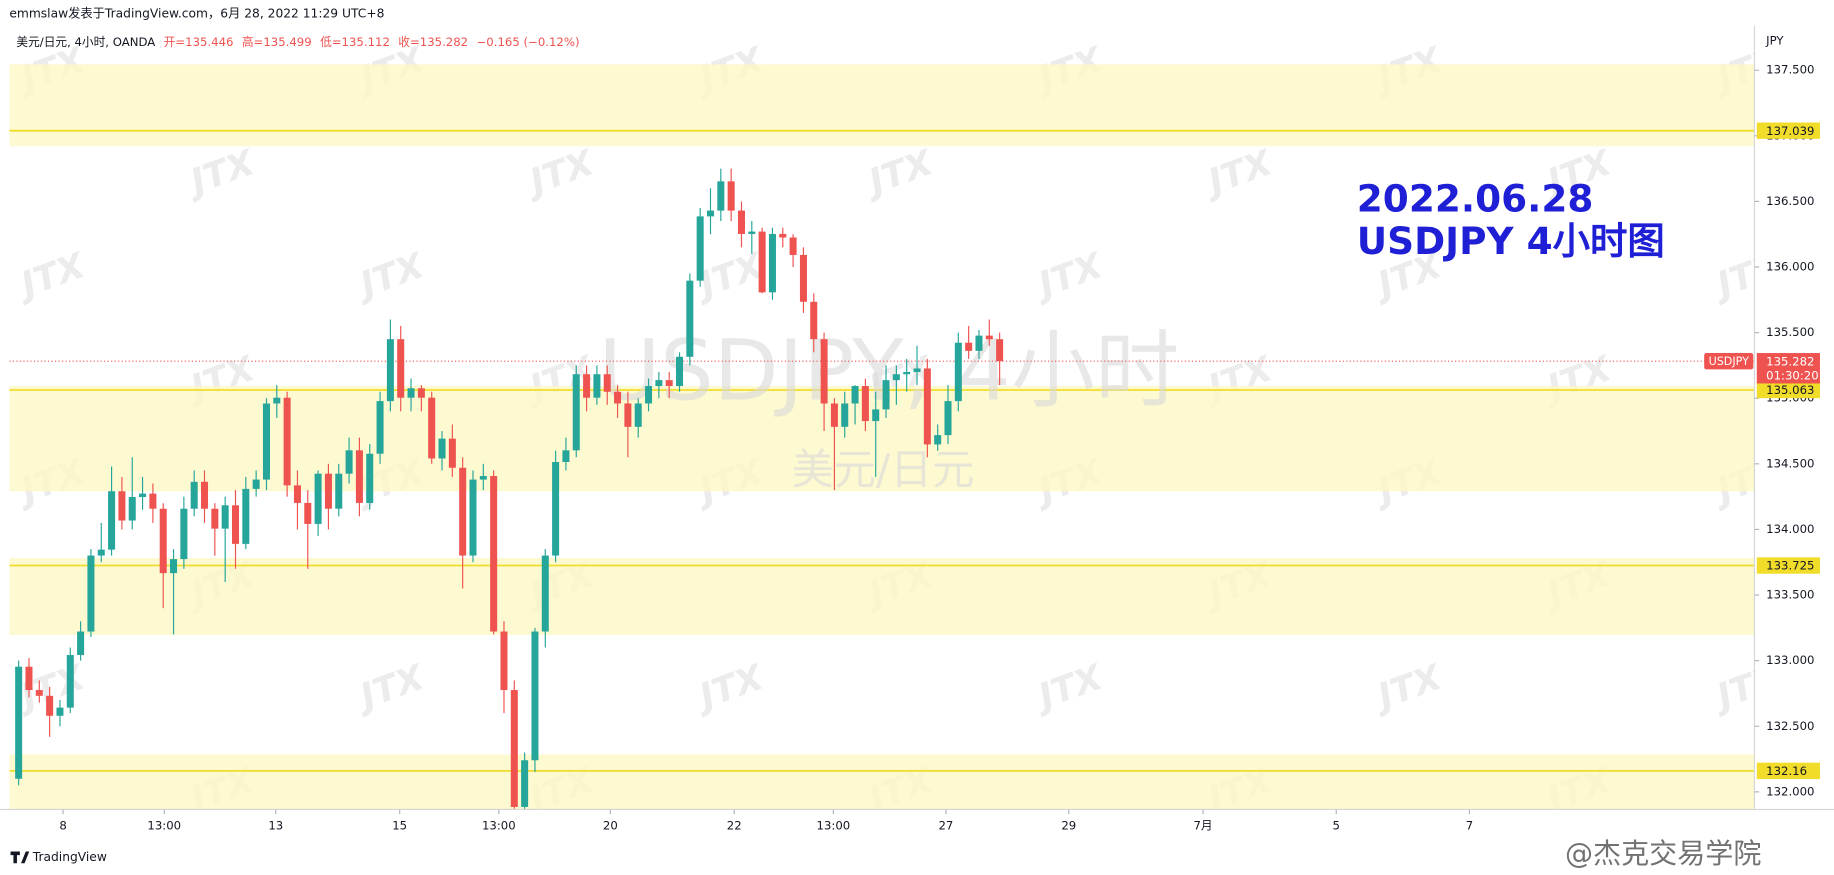  What do you see at coordinates (1790, 660) in the screenshot?
I see `y-tick-label: 133.000` at bounding box center [1790, 660].